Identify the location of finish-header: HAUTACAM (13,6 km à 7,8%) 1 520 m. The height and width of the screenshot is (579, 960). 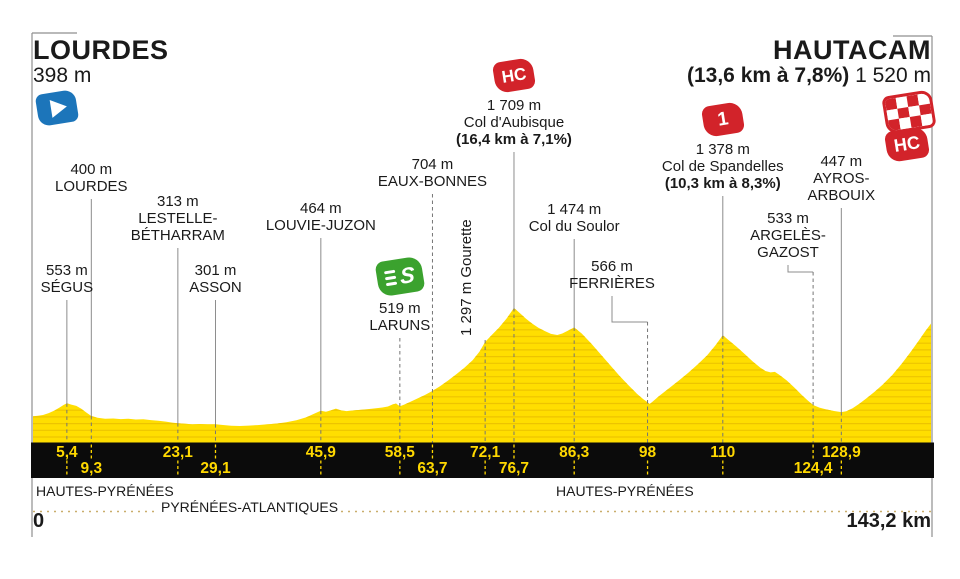
(809, 62).